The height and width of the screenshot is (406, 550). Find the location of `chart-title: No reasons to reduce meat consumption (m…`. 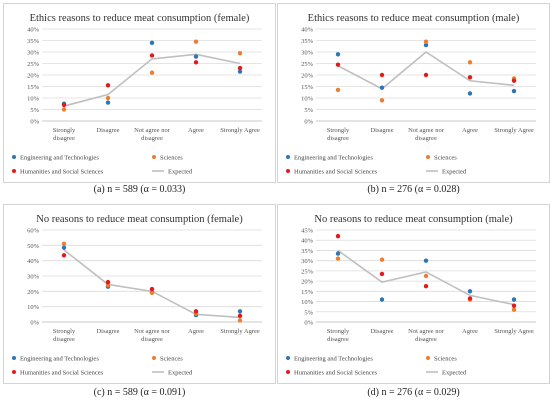

chart-title: No reasons to reduce meat consumption (m… is located at coordinates (413, 219).